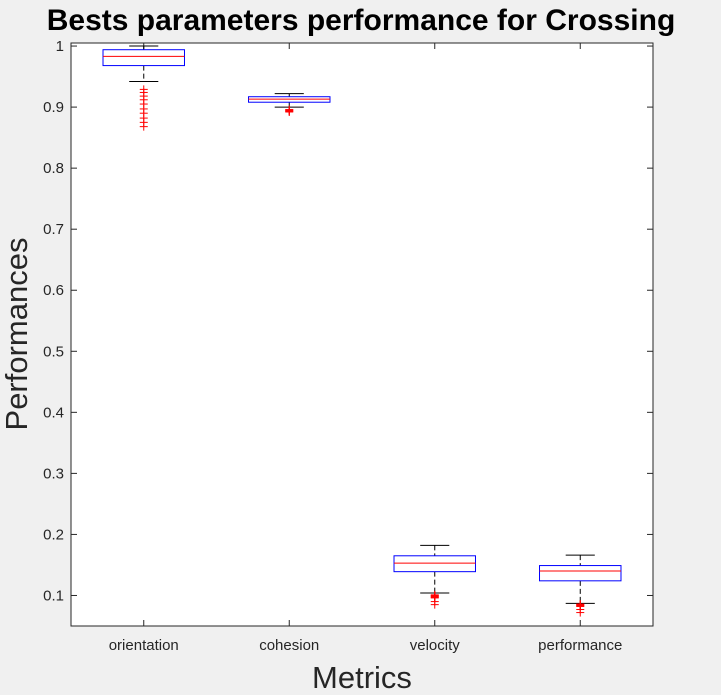  What do you see at coordinates (53, 168) in the screenshot?
I see `y-tick-label: 0.8` at bounding box center [53, 168].